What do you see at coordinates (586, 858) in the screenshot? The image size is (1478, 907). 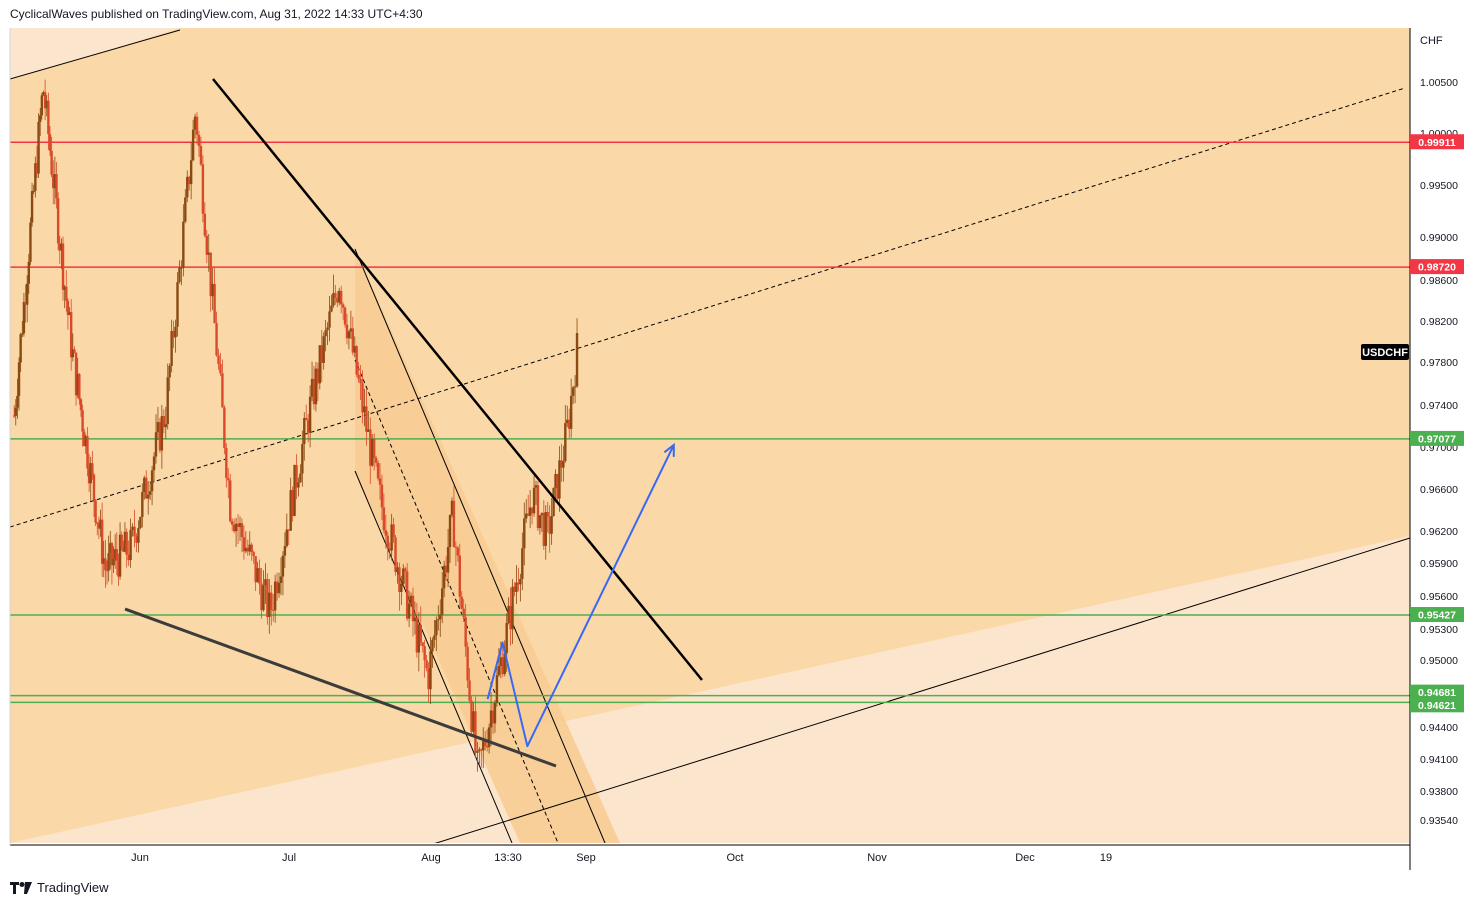 I see `x-tick-4: Sep` at bounding box center [586, 858].